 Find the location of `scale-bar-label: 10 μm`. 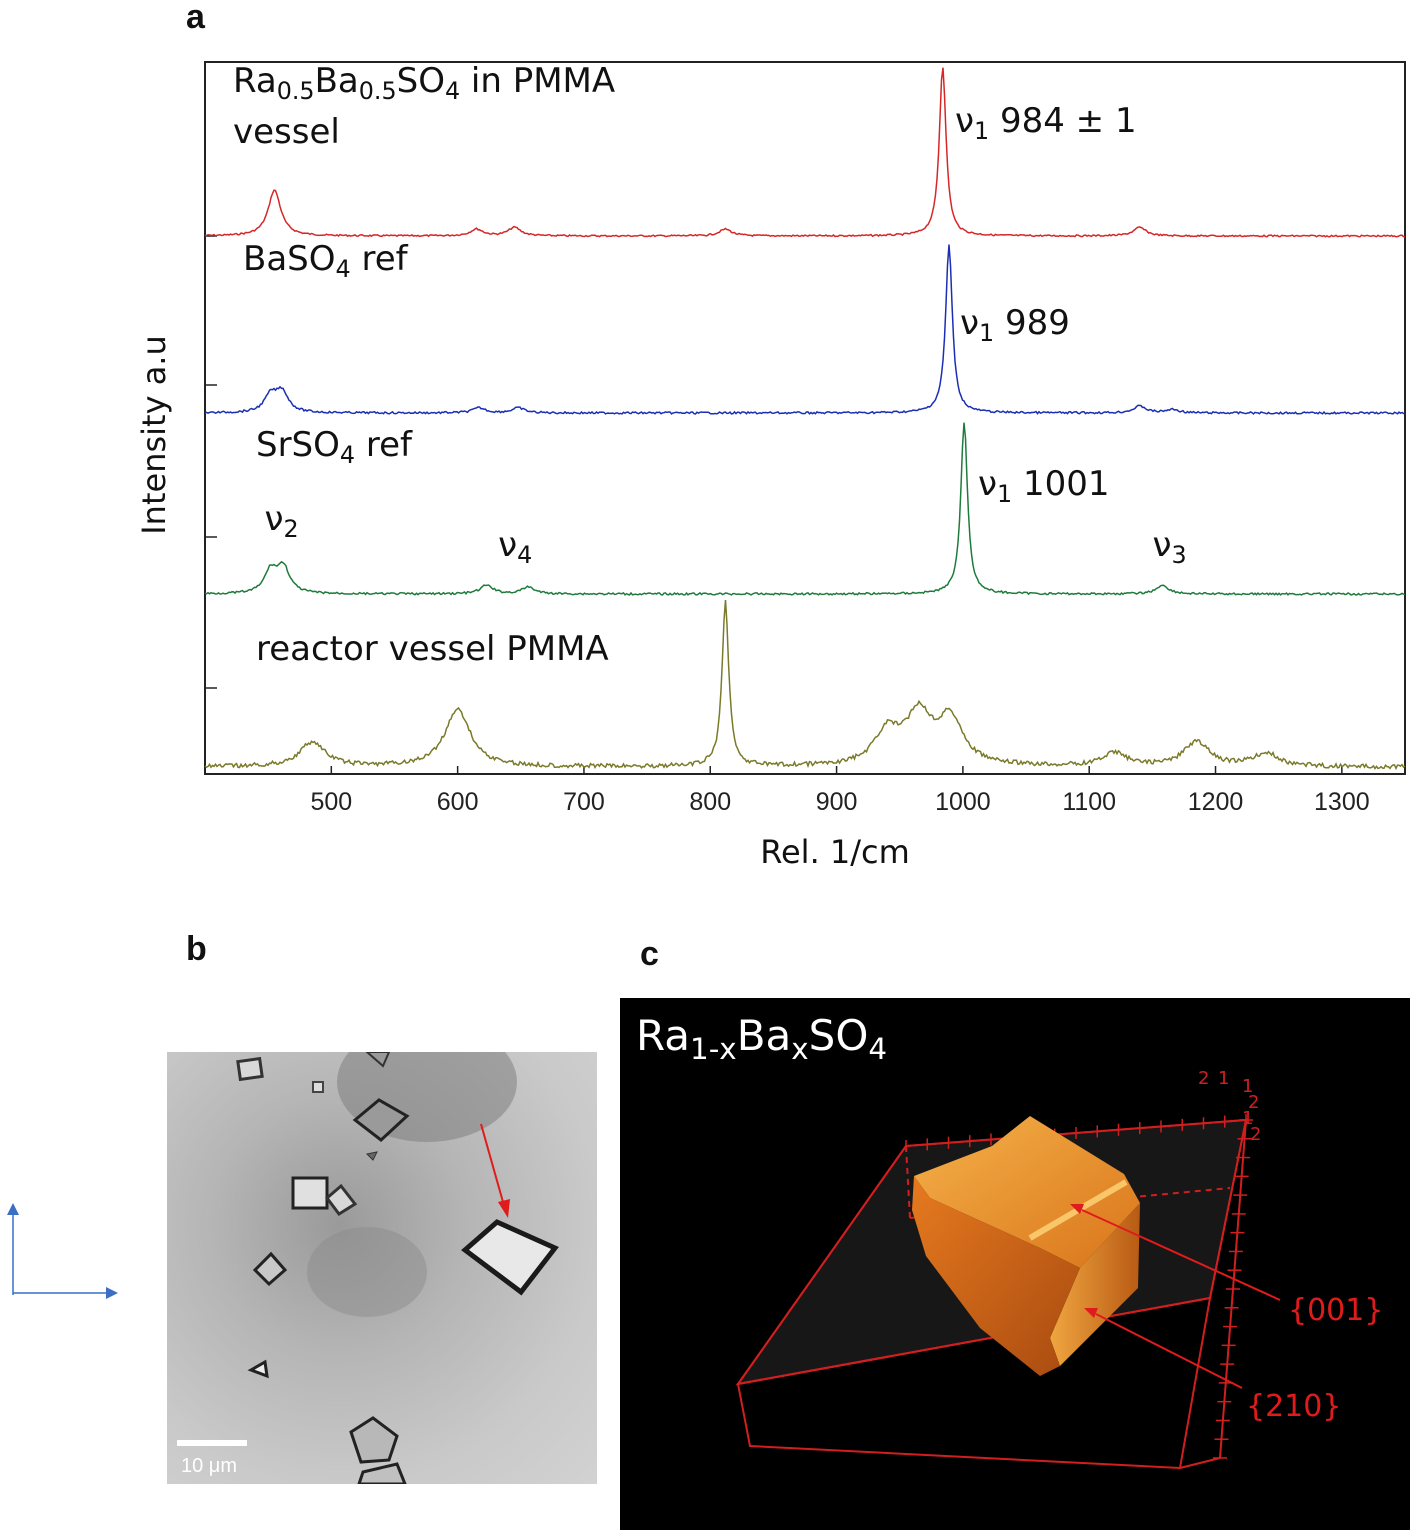

scale-bar-label: 10 μm is located at coordinates (209, 1466).